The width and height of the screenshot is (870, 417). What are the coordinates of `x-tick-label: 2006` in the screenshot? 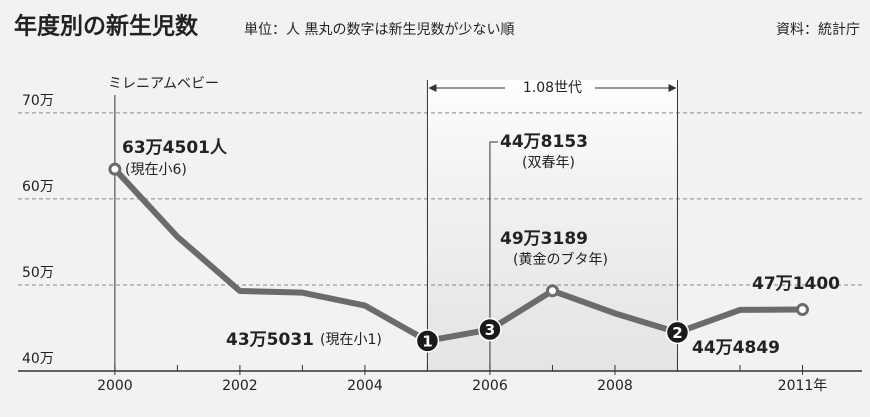 It's located at (490, 386).